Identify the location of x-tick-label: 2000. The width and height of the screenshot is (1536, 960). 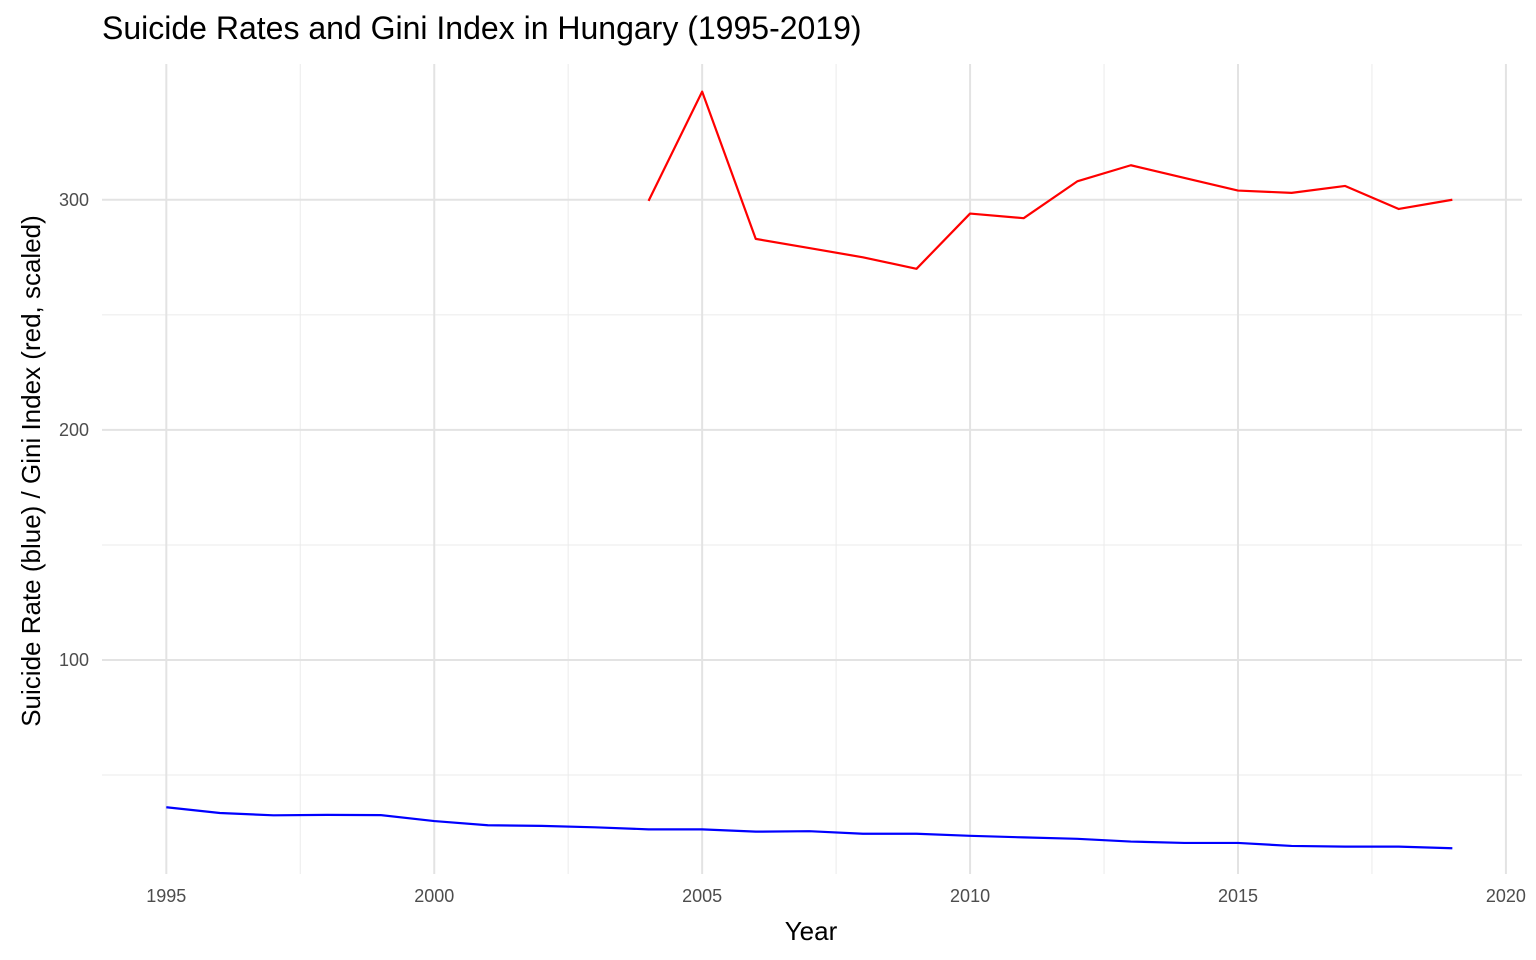
(434, 896).